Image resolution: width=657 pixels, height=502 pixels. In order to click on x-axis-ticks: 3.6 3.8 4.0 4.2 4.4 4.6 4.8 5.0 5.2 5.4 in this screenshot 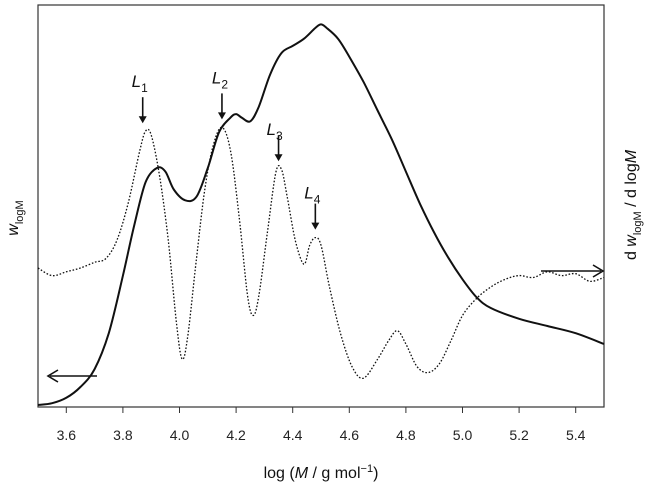, I will do `click(321, 425)`.